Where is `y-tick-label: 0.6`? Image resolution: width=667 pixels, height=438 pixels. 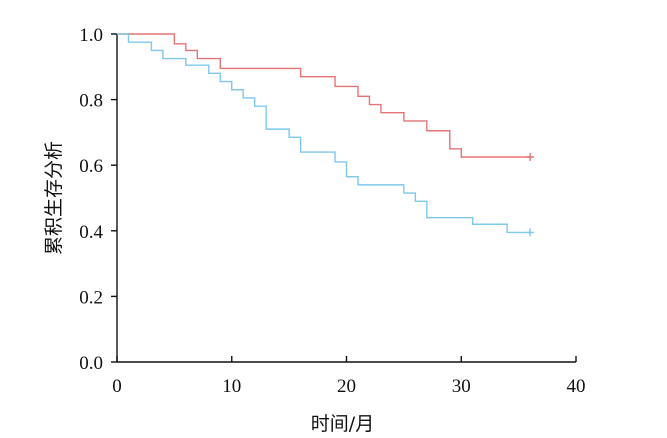
y-tick-label: 0.6 is located at coordinates (91, 166).